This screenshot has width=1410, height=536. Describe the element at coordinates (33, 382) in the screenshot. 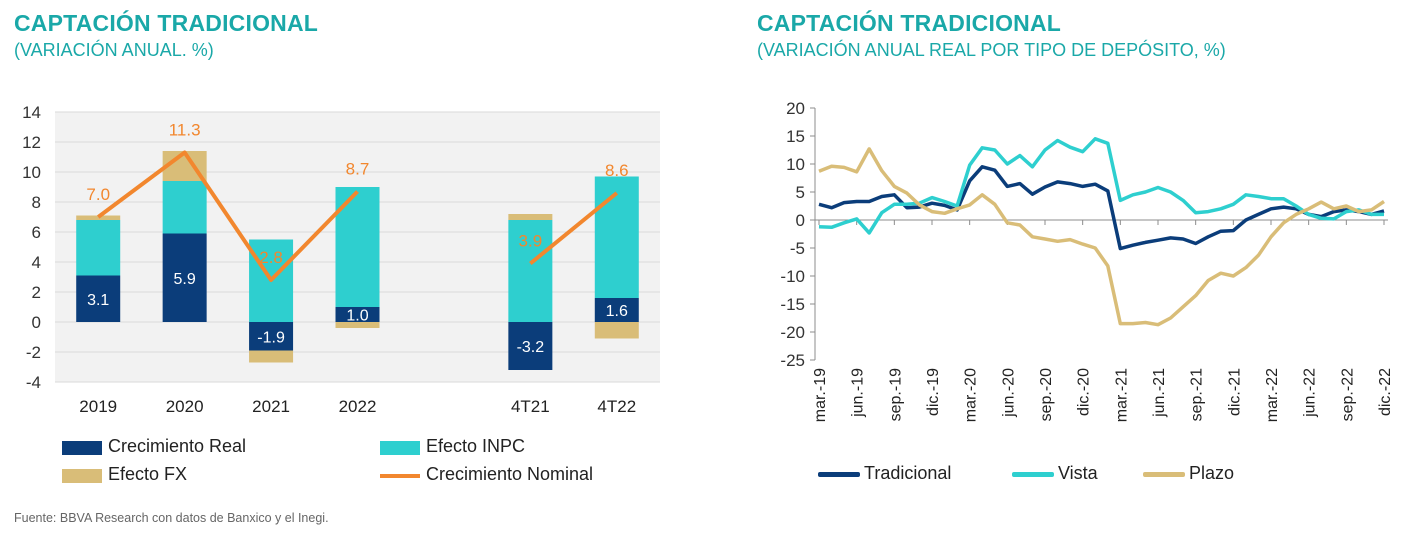

I see `y-tick-label: -4` at that location.